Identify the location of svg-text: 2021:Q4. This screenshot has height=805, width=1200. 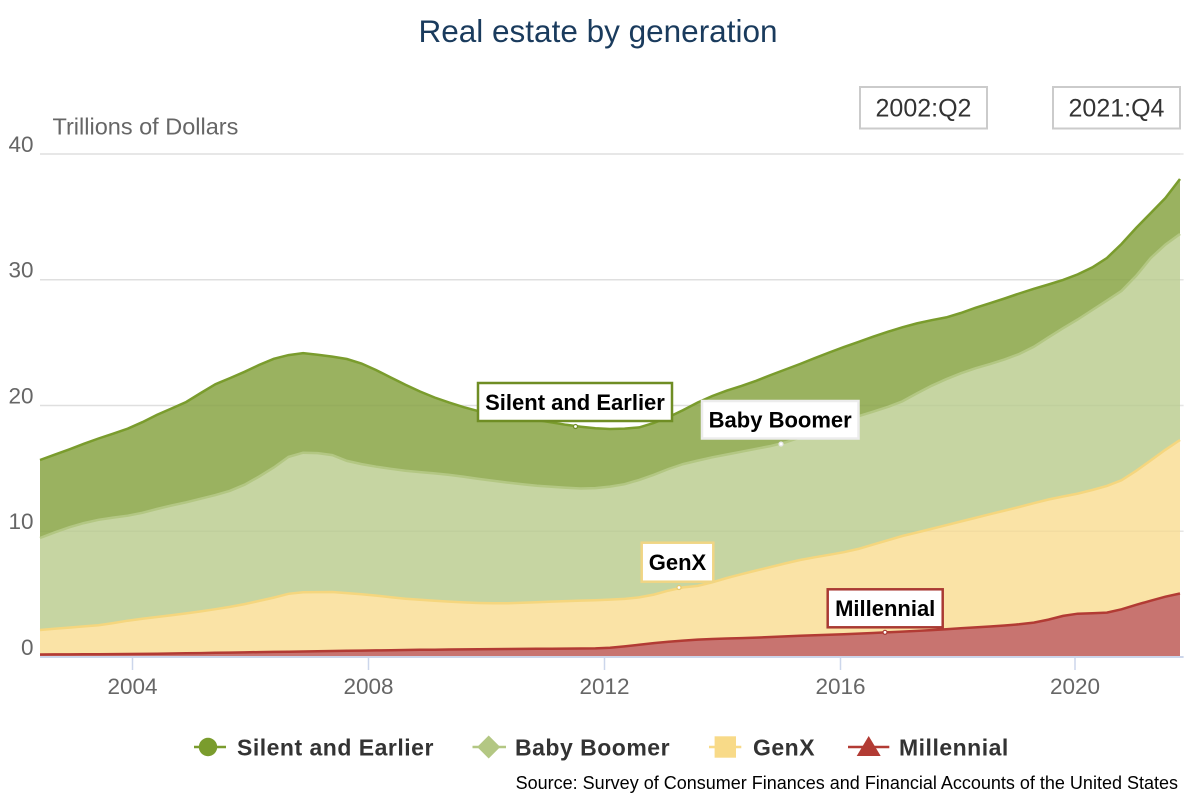
(1117, 109).